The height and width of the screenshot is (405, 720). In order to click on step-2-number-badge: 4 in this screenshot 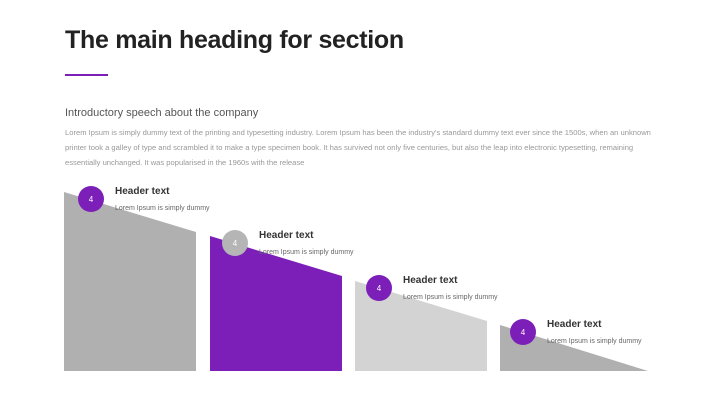, I will do `click(235, 243)`.